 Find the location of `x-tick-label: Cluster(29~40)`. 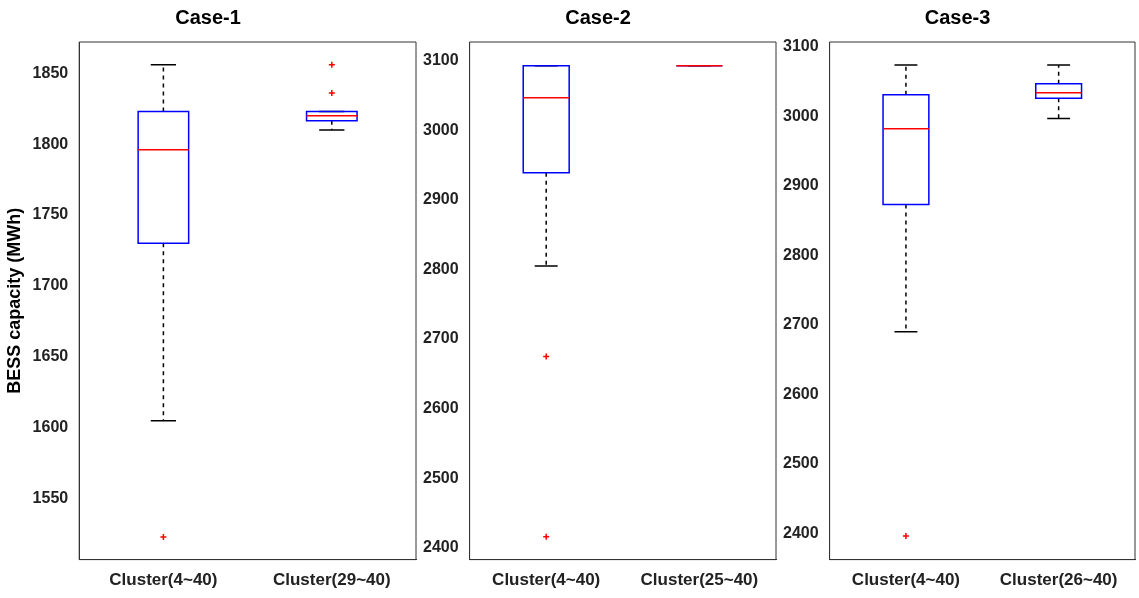

x-tick-label: Cluster(29~40) is located at coordinates (331, 580).